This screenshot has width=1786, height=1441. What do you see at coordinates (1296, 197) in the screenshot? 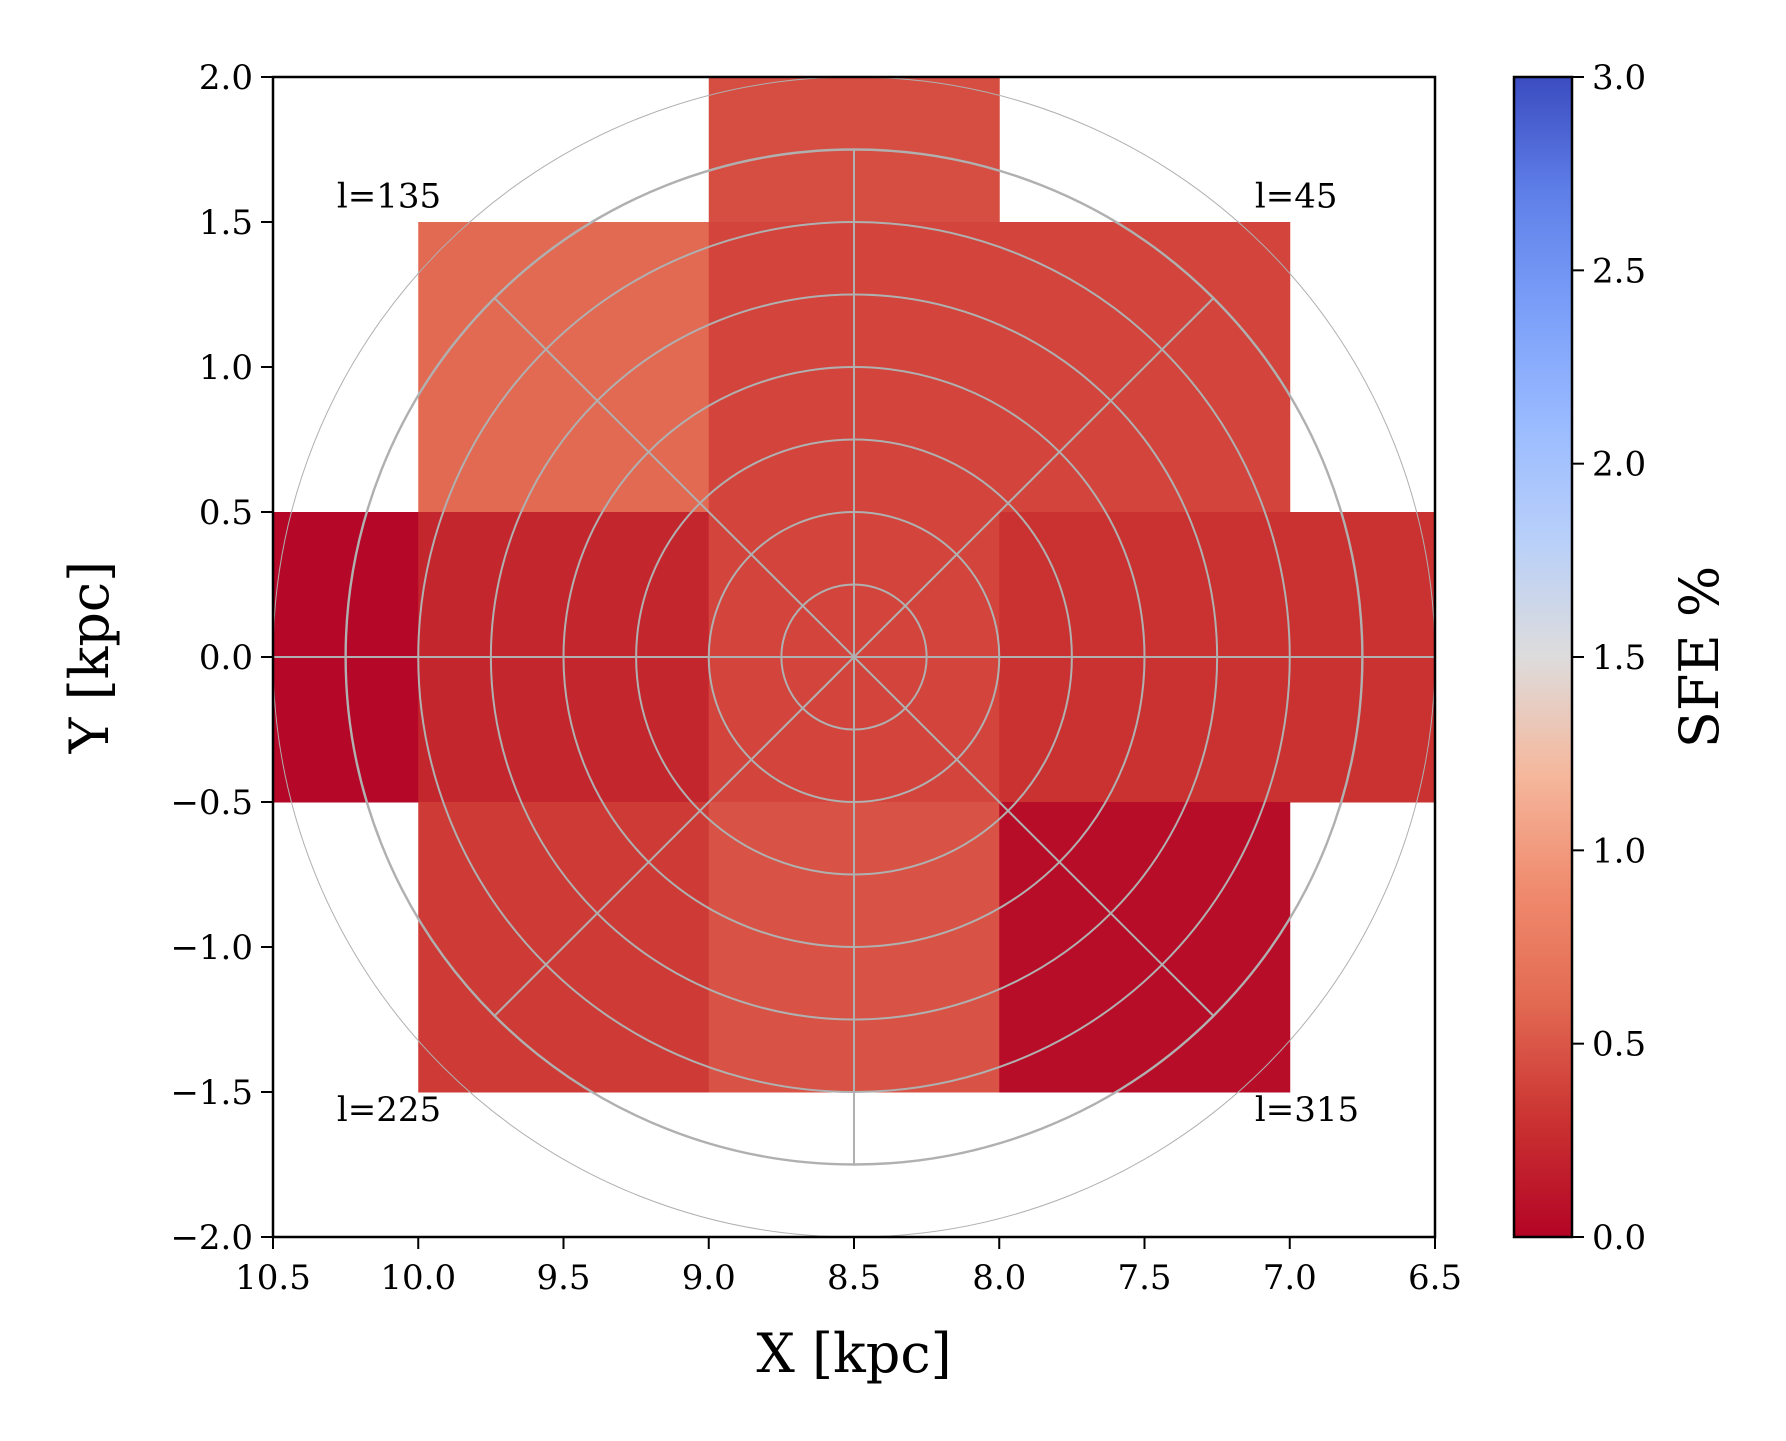
I see `longitude-annotation: l=45` at bounding box center [1296, 197].